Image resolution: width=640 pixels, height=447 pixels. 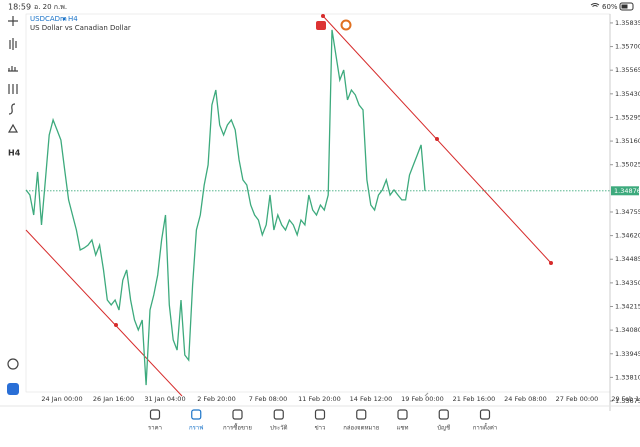 I want to click on y-tick-label: 1.34080, so click(x=627, y=330).